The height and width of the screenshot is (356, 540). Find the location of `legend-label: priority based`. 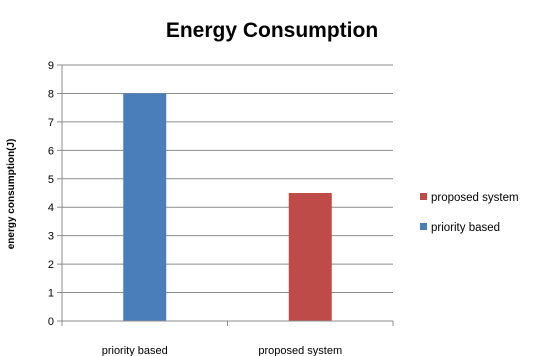

legend-label: priority based is located at coordinates (465, 228).